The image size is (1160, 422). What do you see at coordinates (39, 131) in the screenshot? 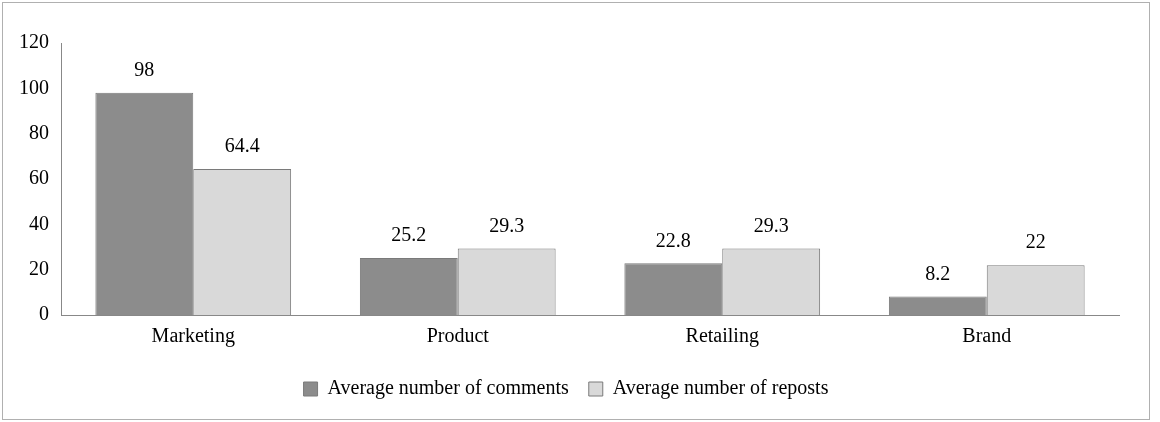
I see `y-tick-label: 80` at bounding box center [39, 131].